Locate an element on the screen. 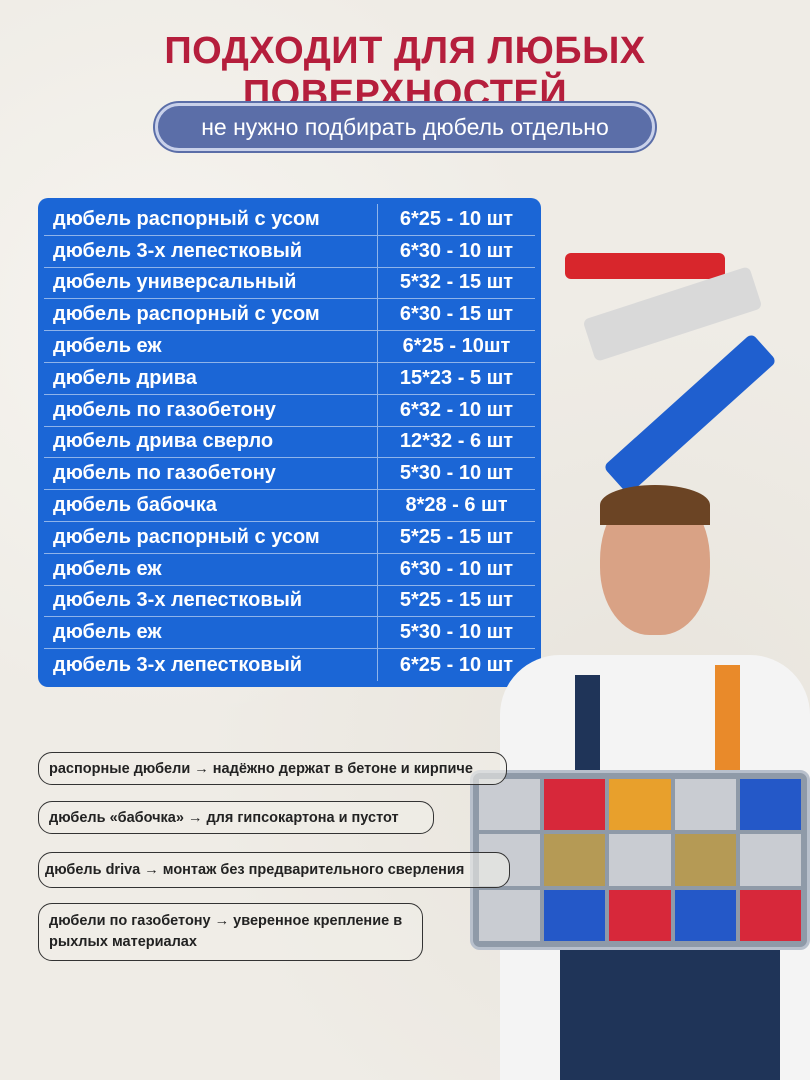  dowel-spec: 12*32 - 6 шт is located at coordinates (456, 441).